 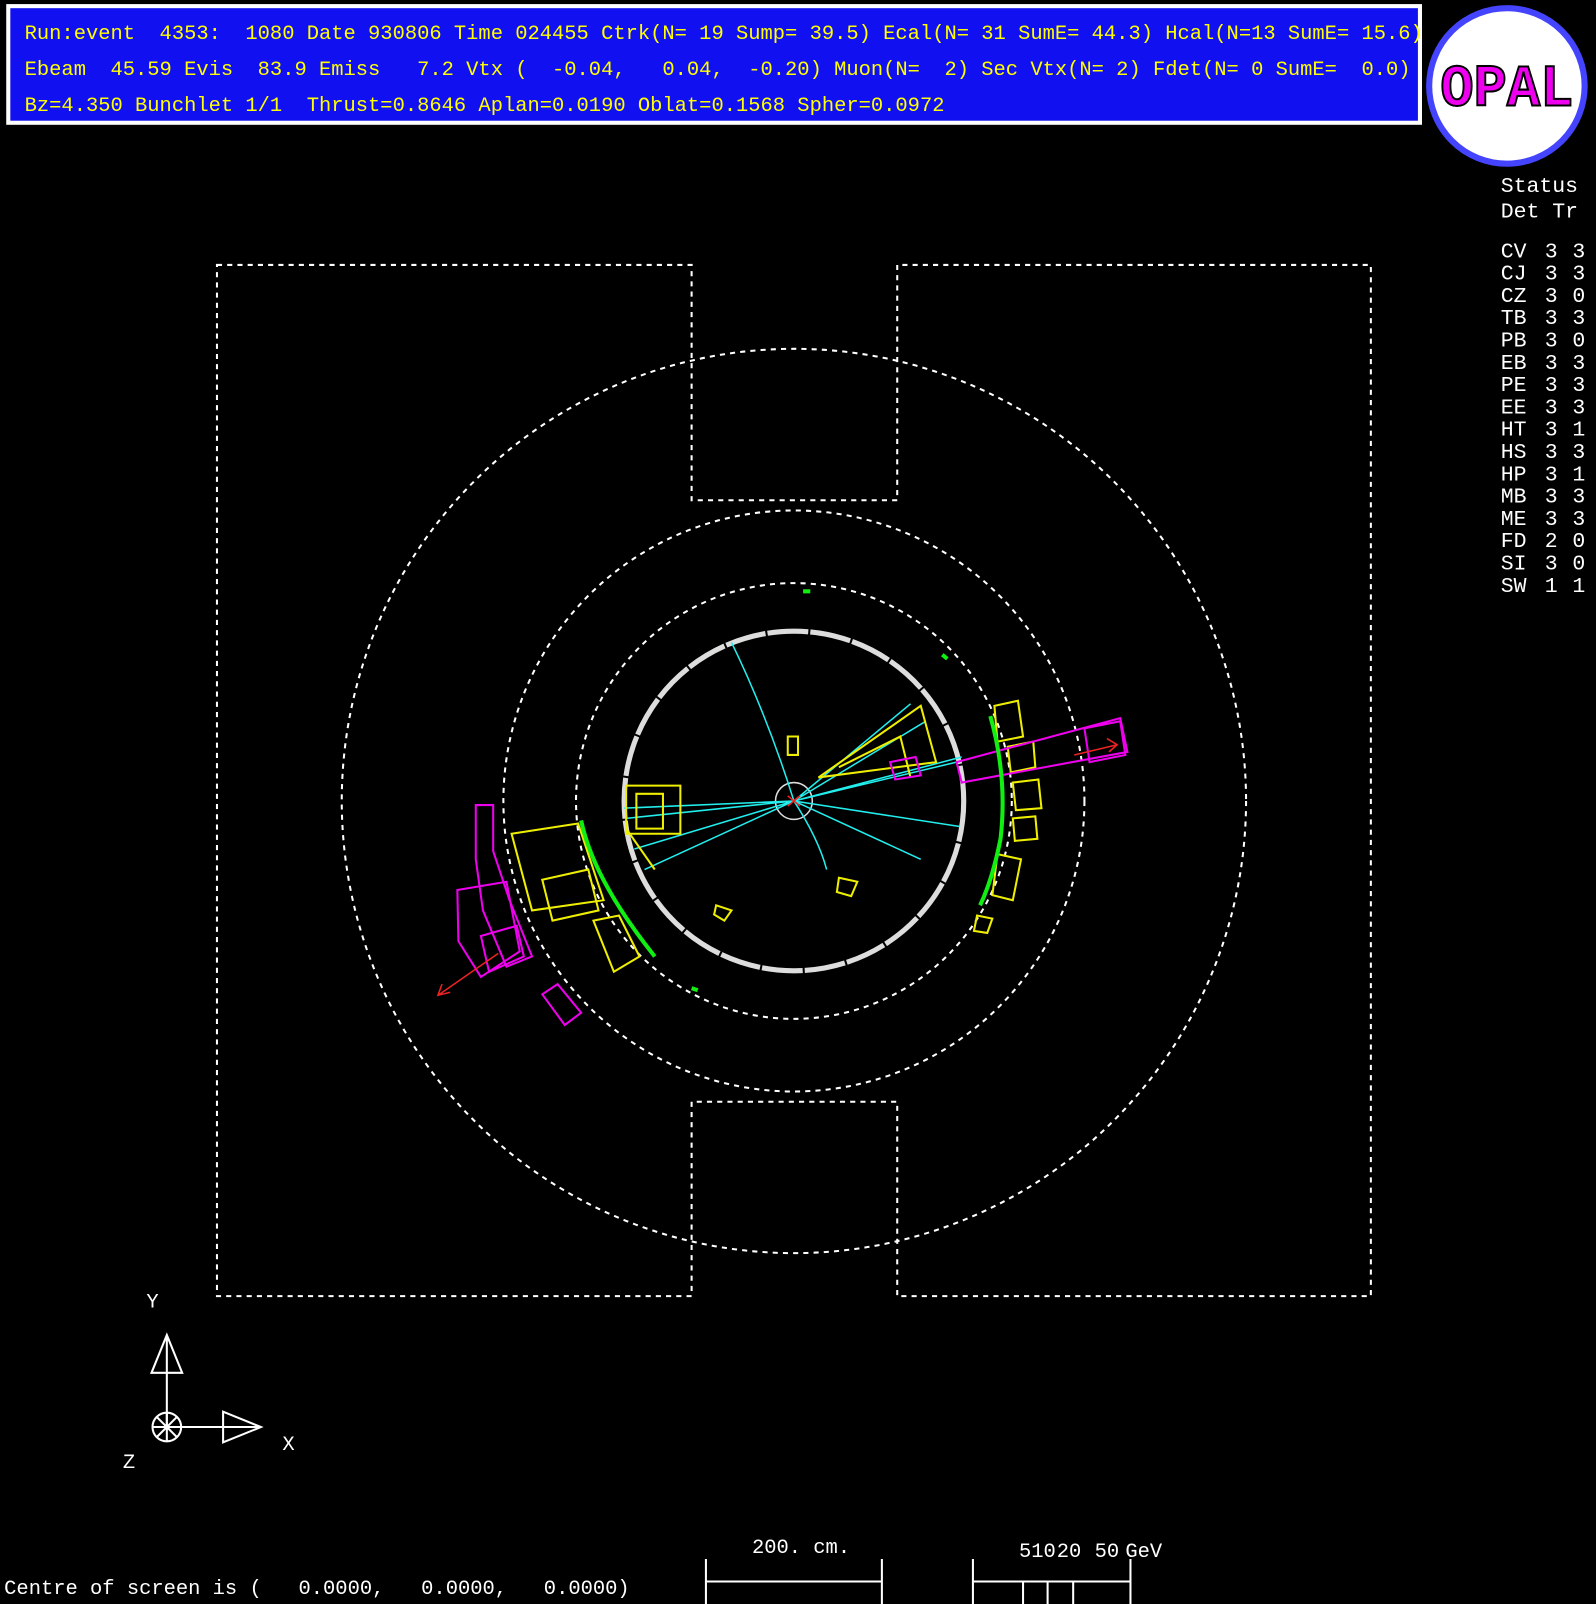 I want to click on hcal-clusters, so click(x=792, y=871).